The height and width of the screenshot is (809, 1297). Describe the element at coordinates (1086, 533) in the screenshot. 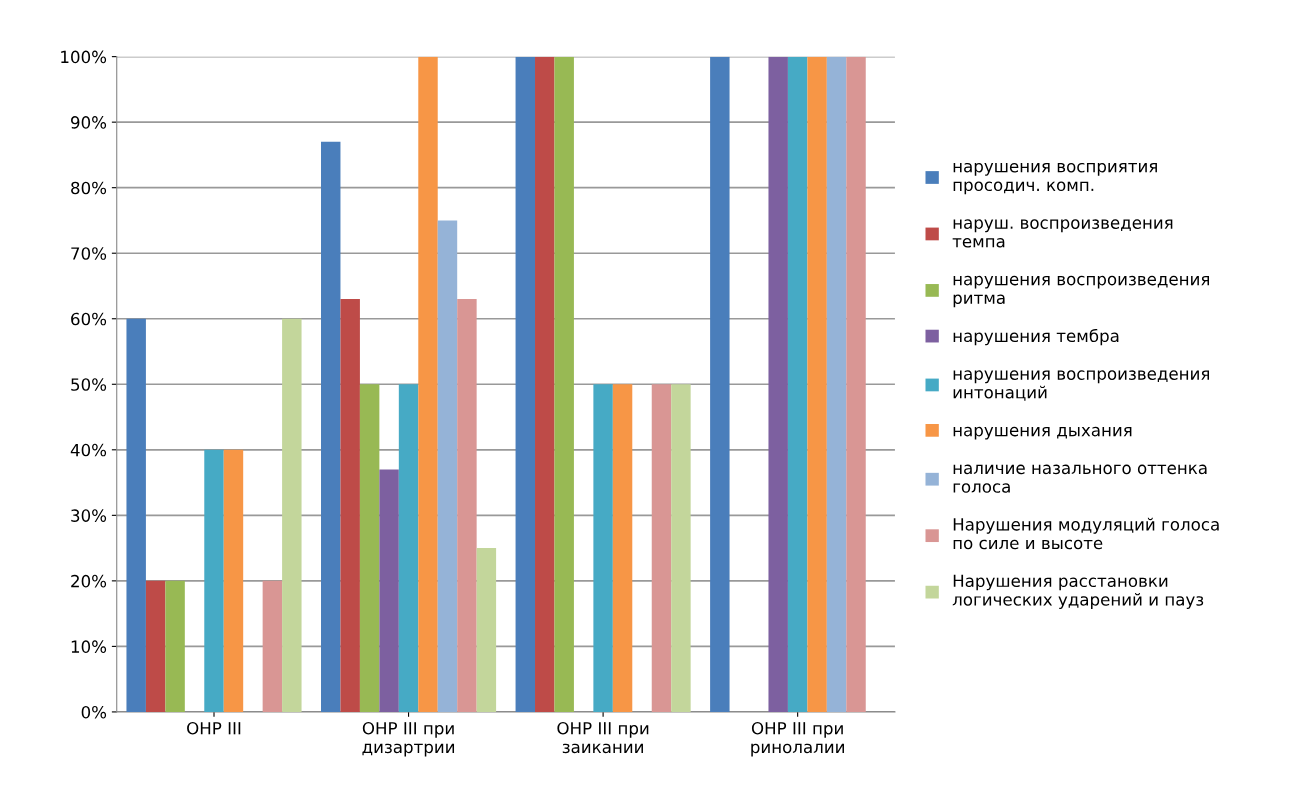

I see `legend-label: Нарушения модуляций голоса по силе и высоте` at that location.